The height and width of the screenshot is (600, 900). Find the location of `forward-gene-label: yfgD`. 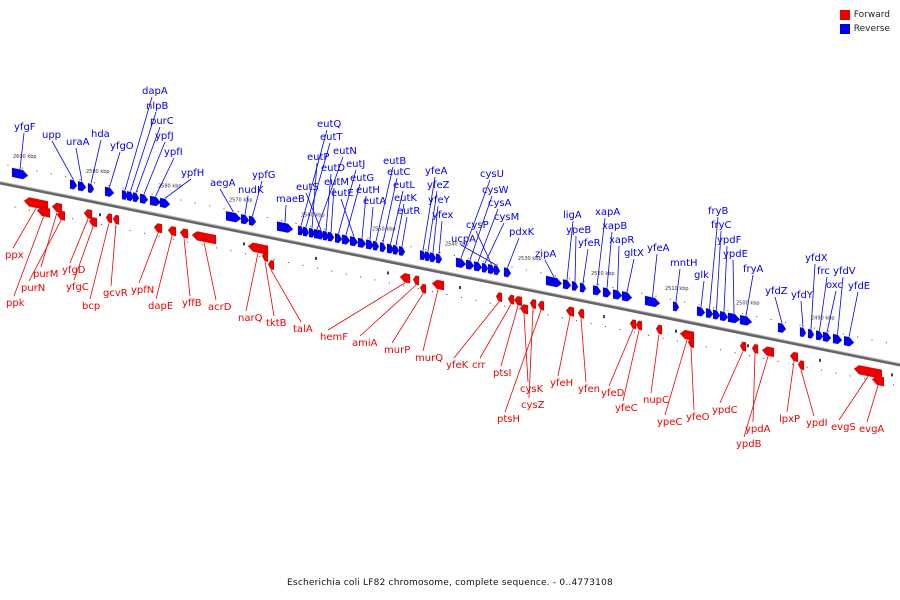

forward-gene-label: yfgD is located at coordinates (74, 270).